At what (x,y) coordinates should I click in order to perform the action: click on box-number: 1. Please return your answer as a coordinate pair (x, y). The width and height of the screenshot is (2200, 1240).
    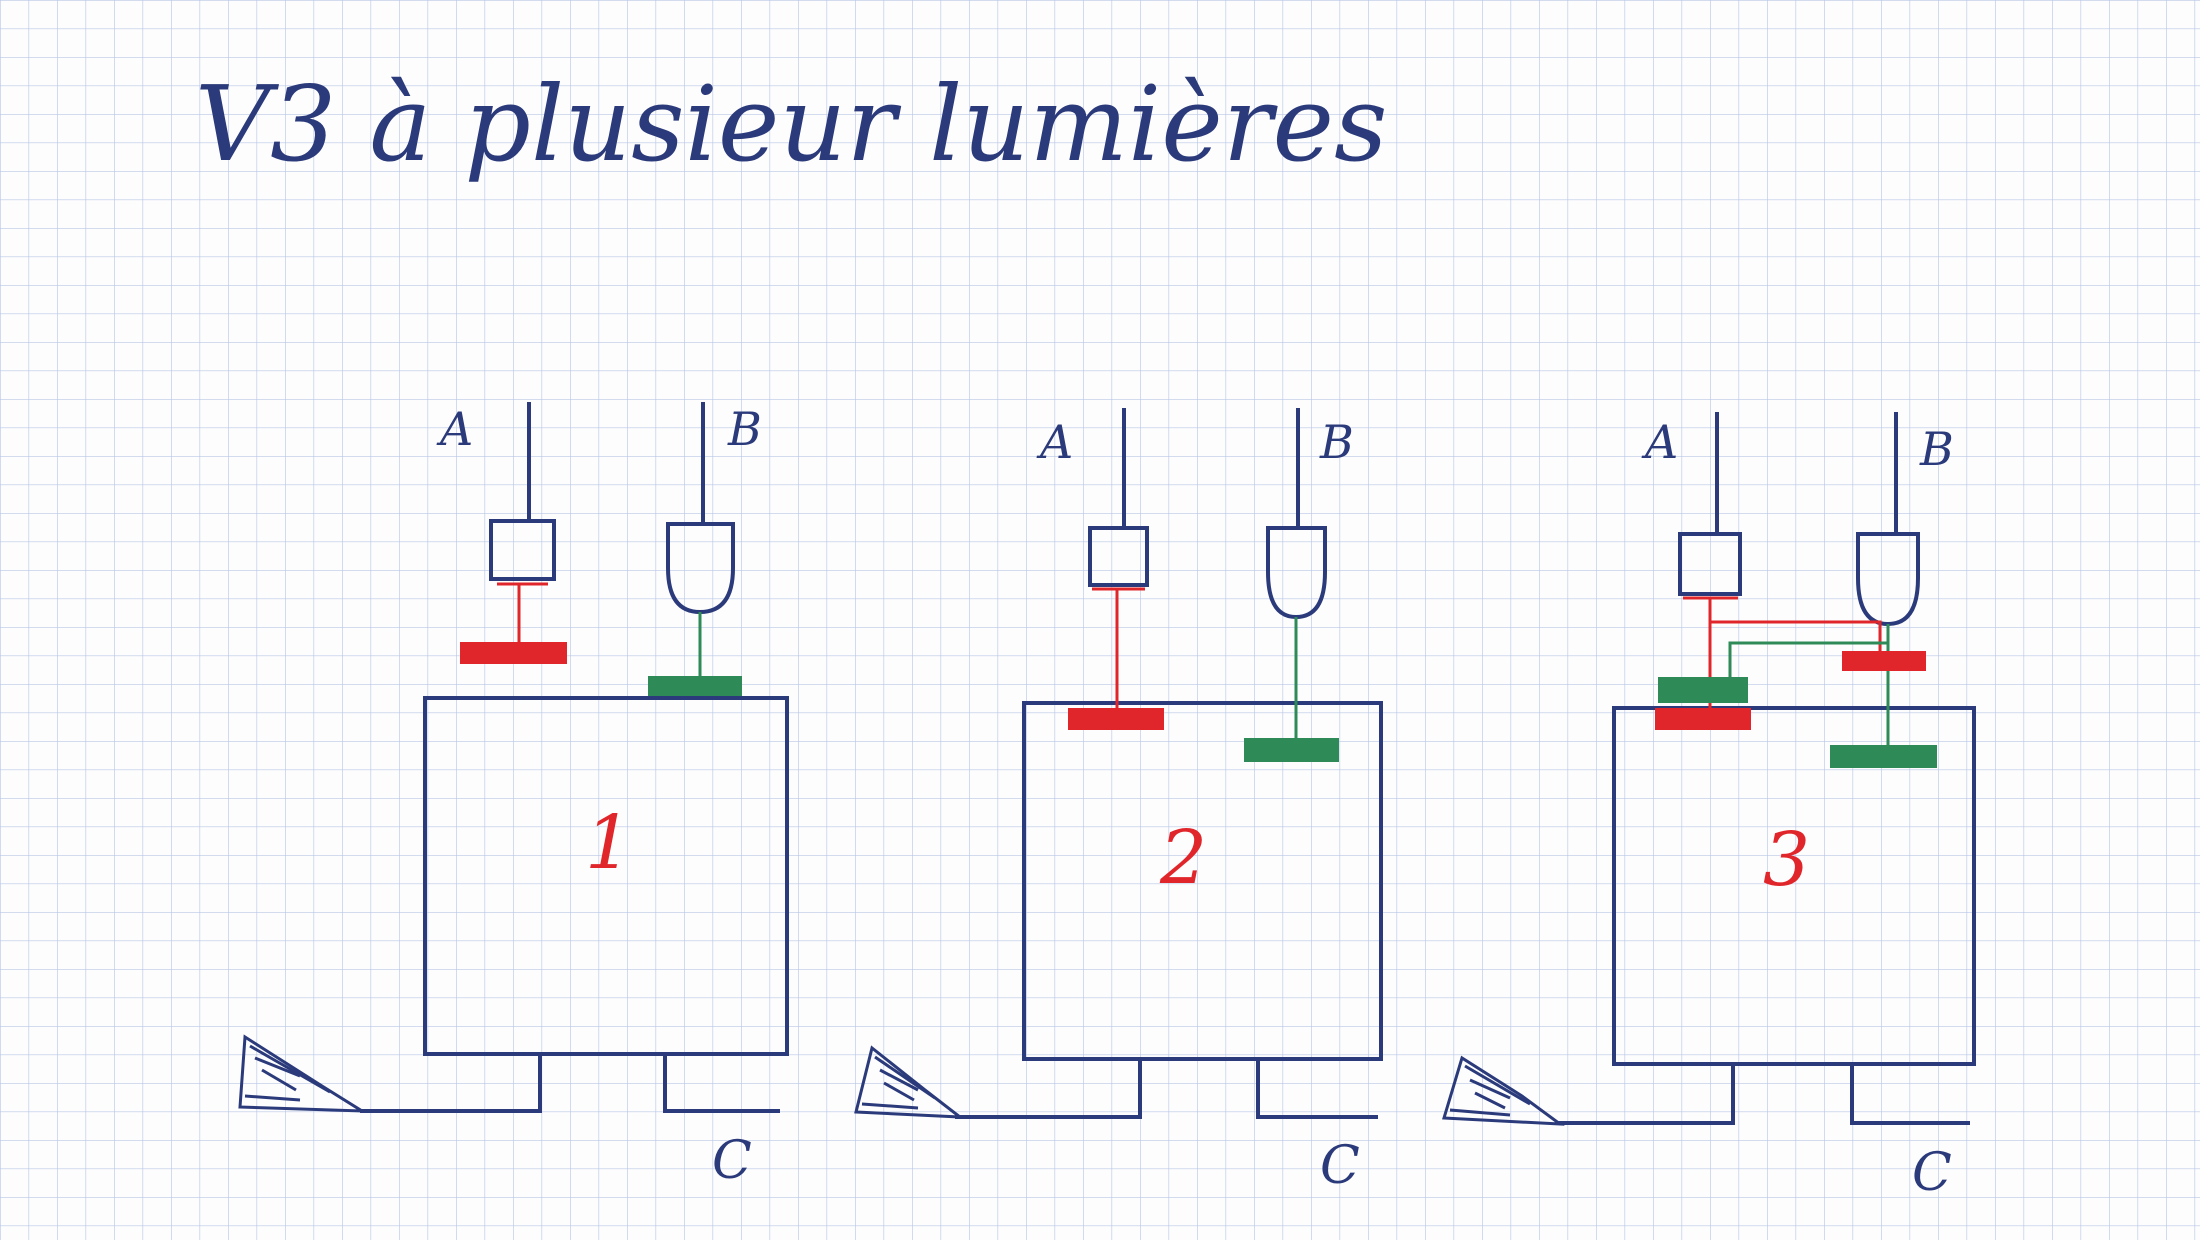
    Looking at the image, I should click on (608, 843).